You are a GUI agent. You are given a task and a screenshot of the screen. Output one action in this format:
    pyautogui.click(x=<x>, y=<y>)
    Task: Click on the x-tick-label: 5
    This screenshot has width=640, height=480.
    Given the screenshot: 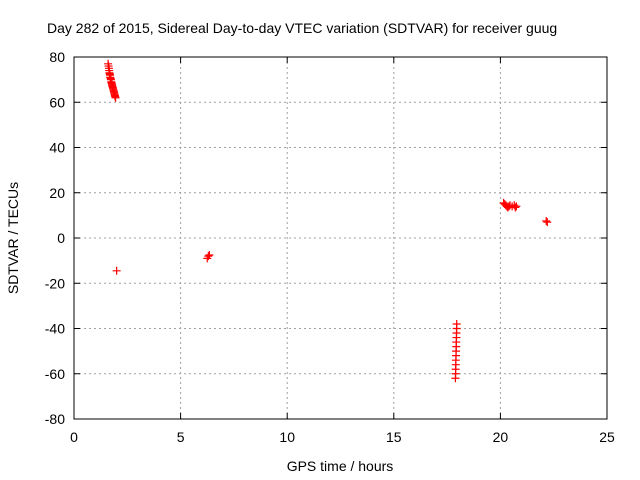 What is the action you would take?
    pyautogui.click(x=181, y=437)
    